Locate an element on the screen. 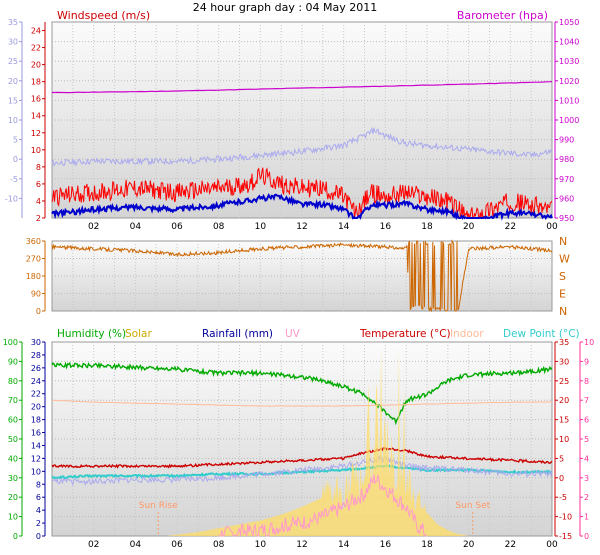 Image resolution: width=600 pixels, height=555 pixels. windspeed-axis-label: 24 is located at coordinates (36, 31).